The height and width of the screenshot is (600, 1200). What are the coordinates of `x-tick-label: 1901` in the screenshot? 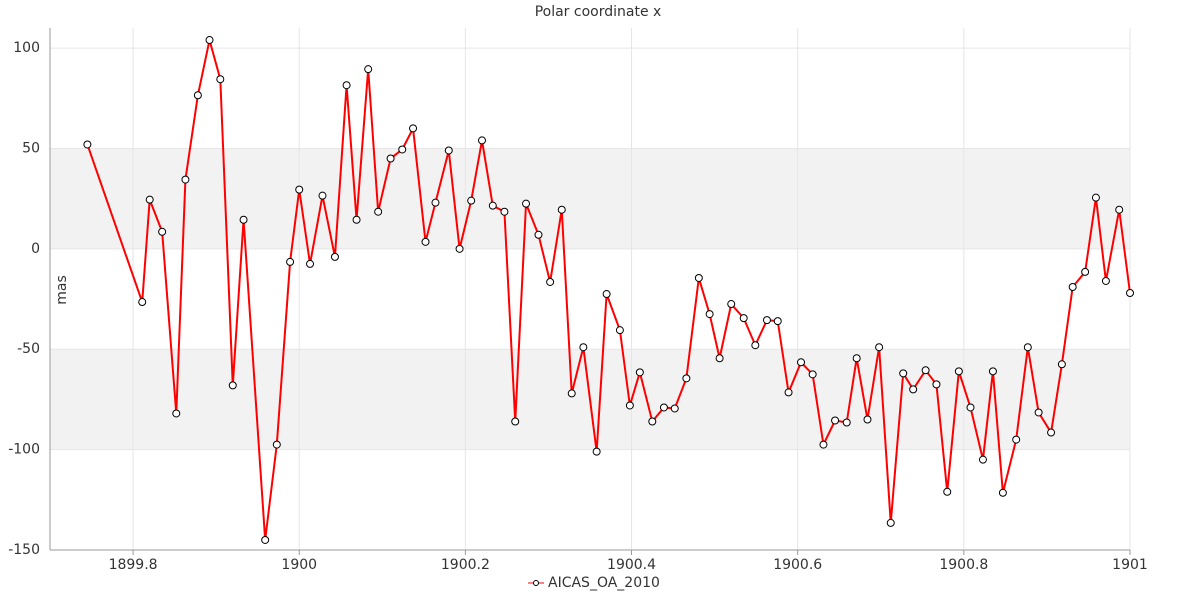 It's located at (1130, 565).